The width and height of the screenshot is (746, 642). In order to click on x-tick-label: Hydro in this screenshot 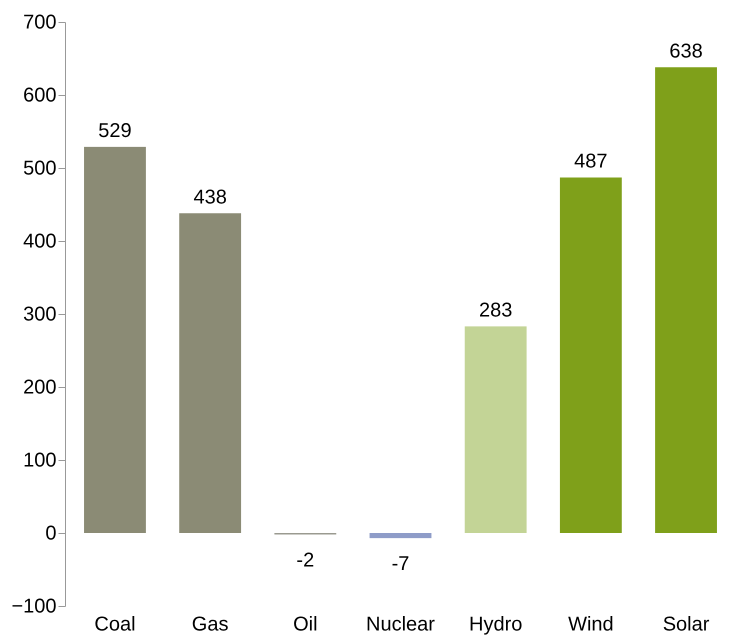, I will do `click(495, 625)`.